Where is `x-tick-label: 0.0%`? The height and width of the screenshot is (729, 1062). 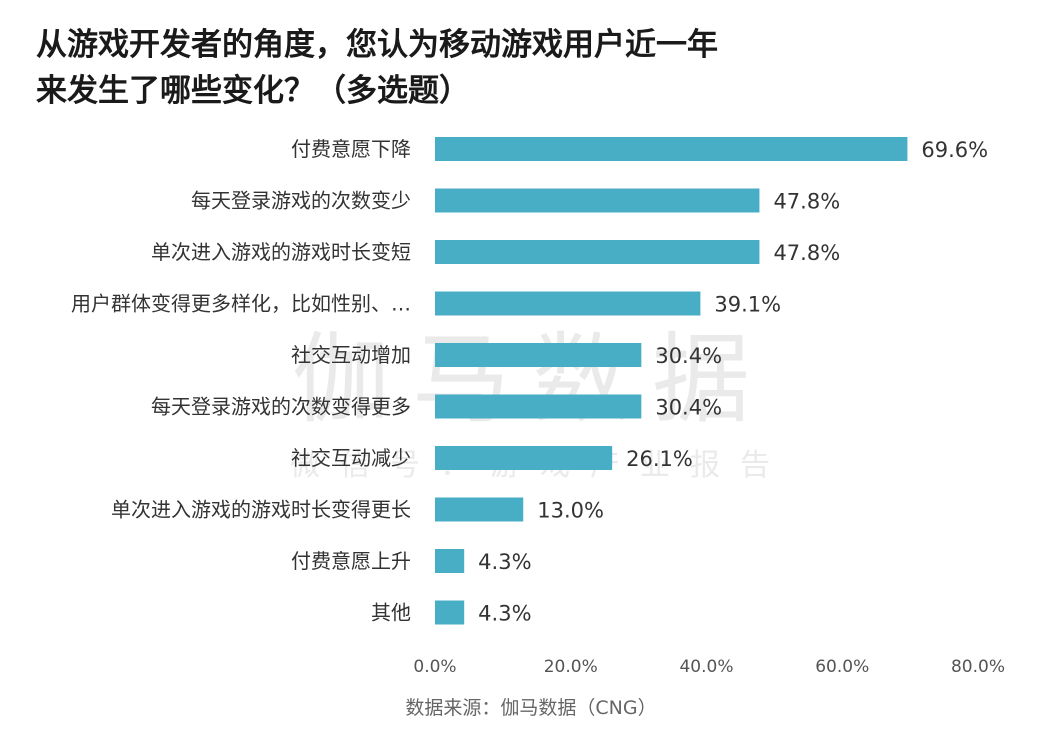
x-tick-label: 0.0% is located at coordinates (434, 667).